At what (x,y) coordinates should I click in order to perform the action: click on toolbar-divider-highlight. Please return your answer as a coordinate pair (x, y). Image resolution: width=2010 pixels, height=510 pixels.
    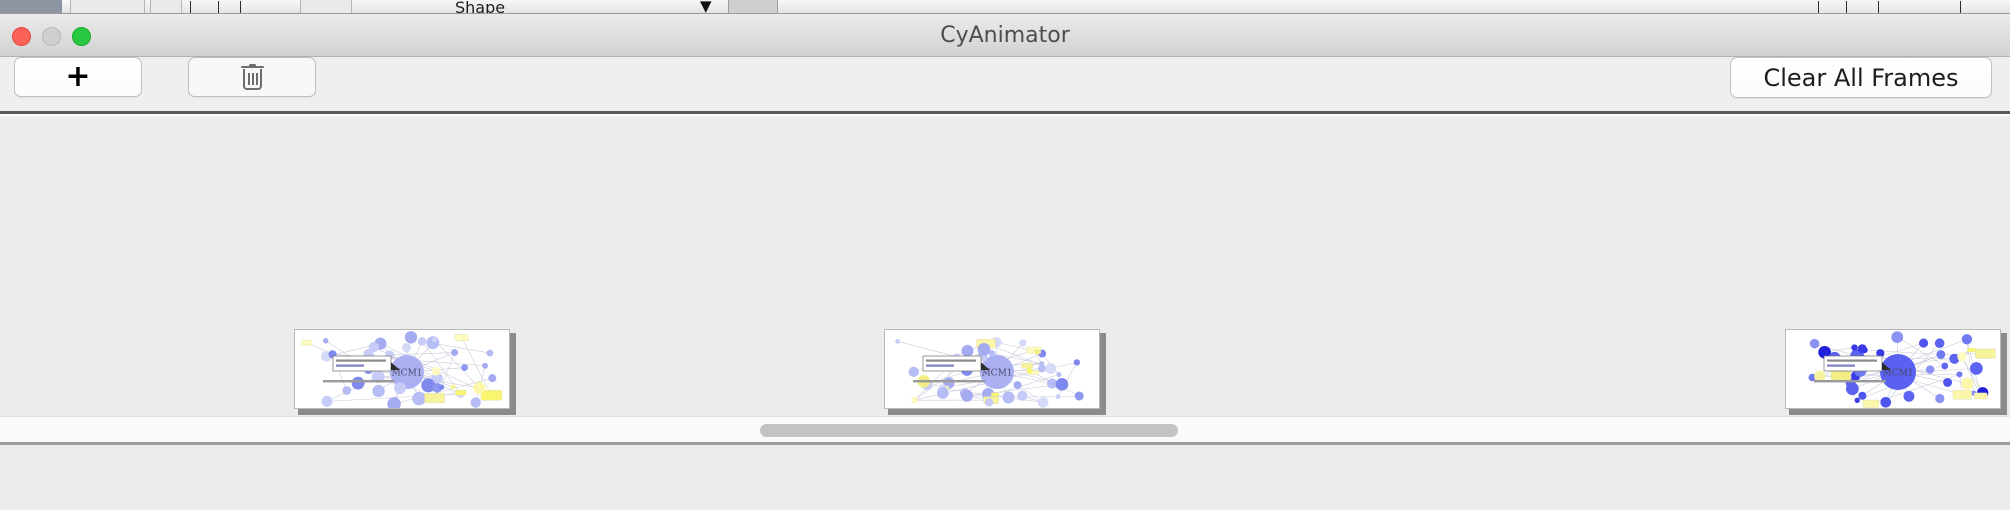
    Looking at the image, I should click on (1005, 115).